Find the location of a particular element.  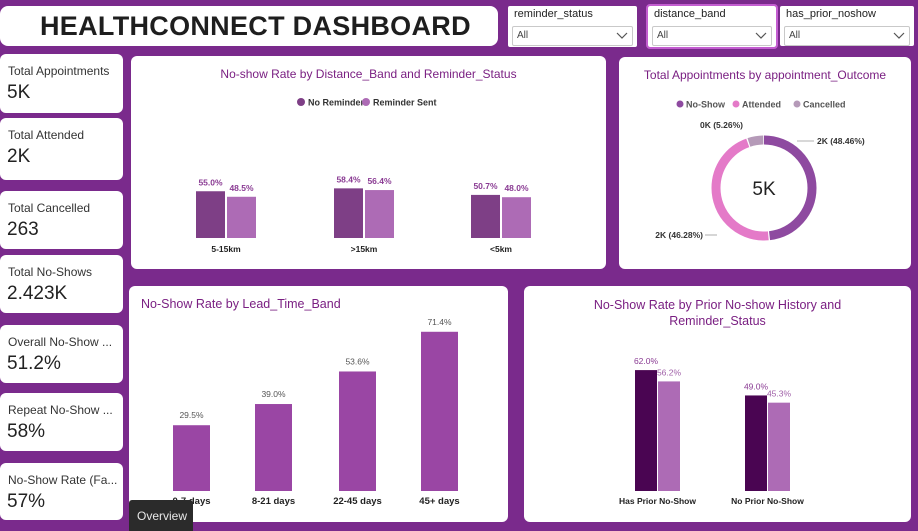

kpi-total-cancelled: Total Cancelled 263 is located at coordinates (61, 220).